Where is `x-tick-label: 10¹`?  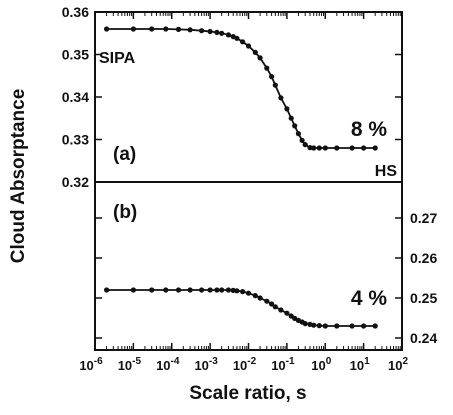 x-tick-label: 10¹ is located at coordinates (360, 364).